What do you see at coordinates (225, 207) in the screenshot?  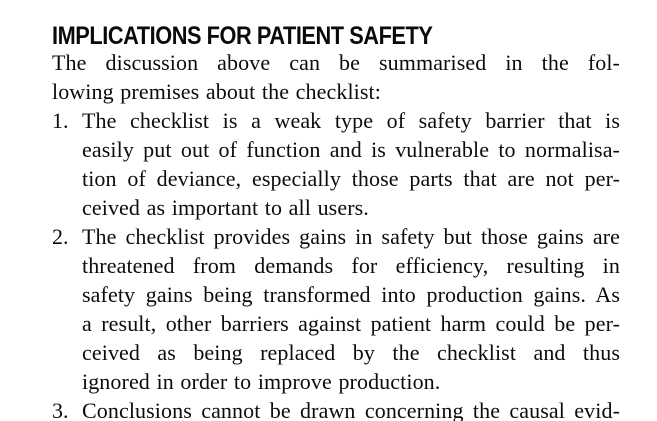 I see `list-item-line: ceived as important to all users.` at bounding box center [225, 207].